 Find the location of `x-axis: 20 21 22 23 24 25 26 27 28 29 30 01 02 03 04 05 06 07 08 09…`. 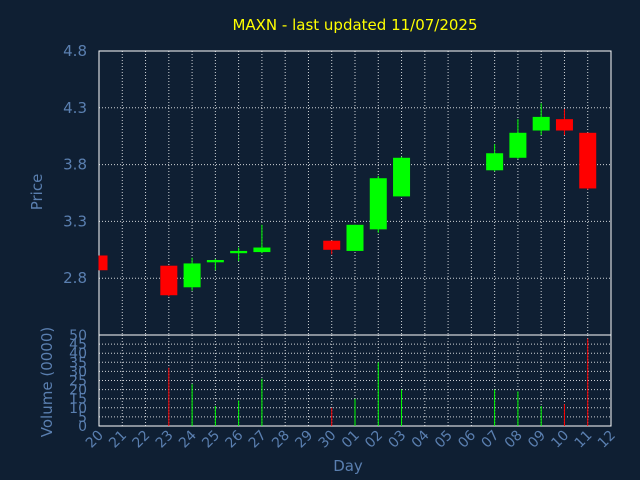

x-axis: 20 21 22 23 24 25 26 27 28 29 30 01 02 03 04 05 06 07 08 09… is located at coordinates (351, 439).